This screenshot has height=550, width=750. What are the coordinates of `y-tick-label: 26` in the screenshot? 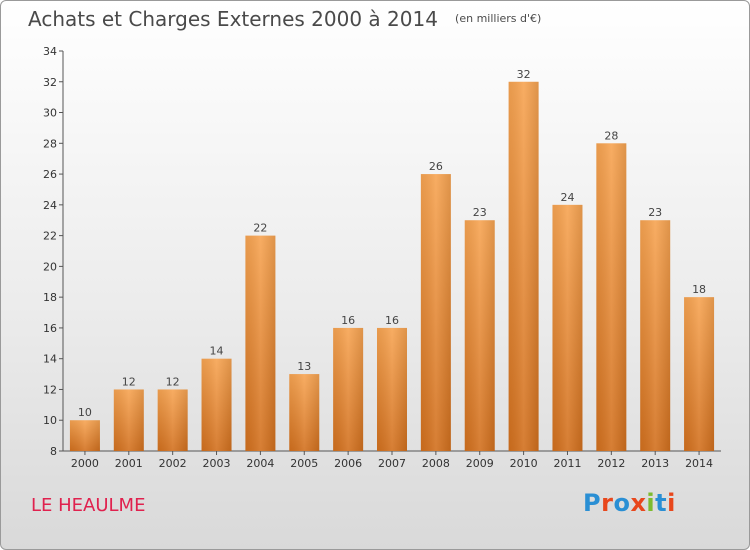 It's located at (50, 174).